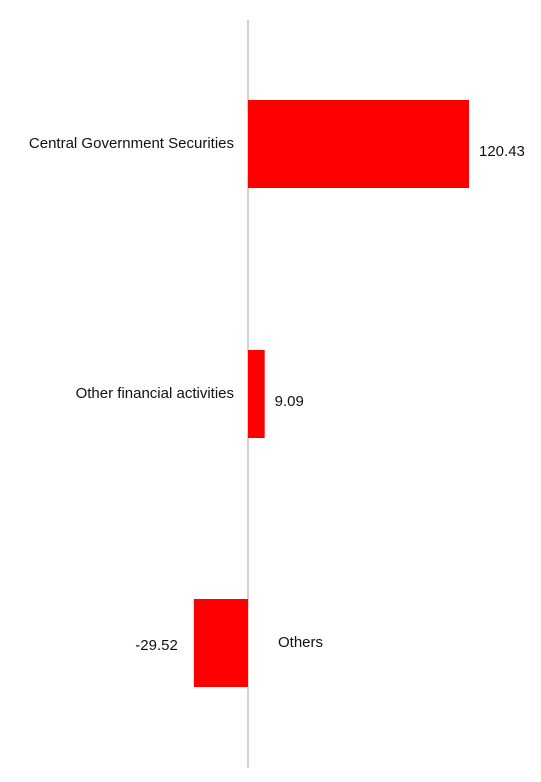  I want to click on category-label-2: Others, so click(300, 642).